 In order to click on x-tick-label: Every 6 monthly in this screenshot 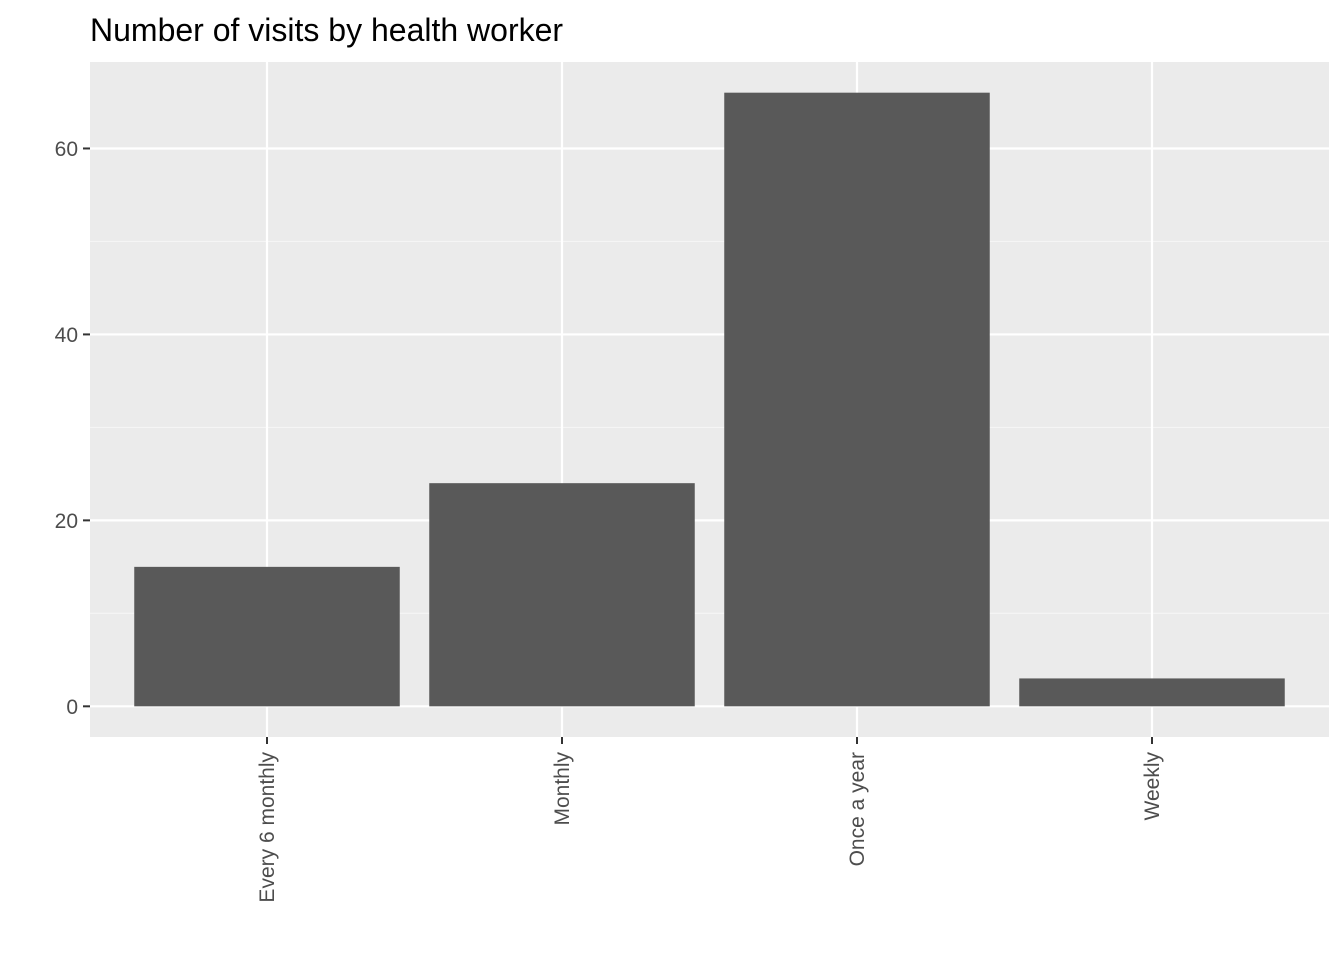, I will do `click(267, 827)`.